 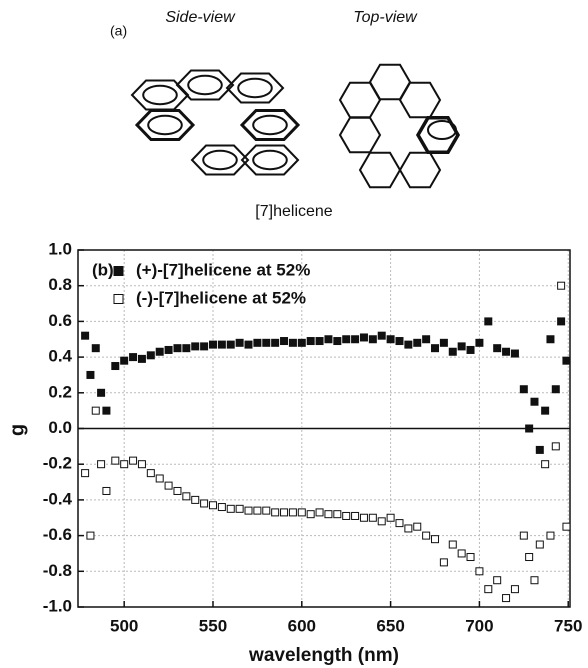 I want to click on legend-marker, so click(x=118, y=299).